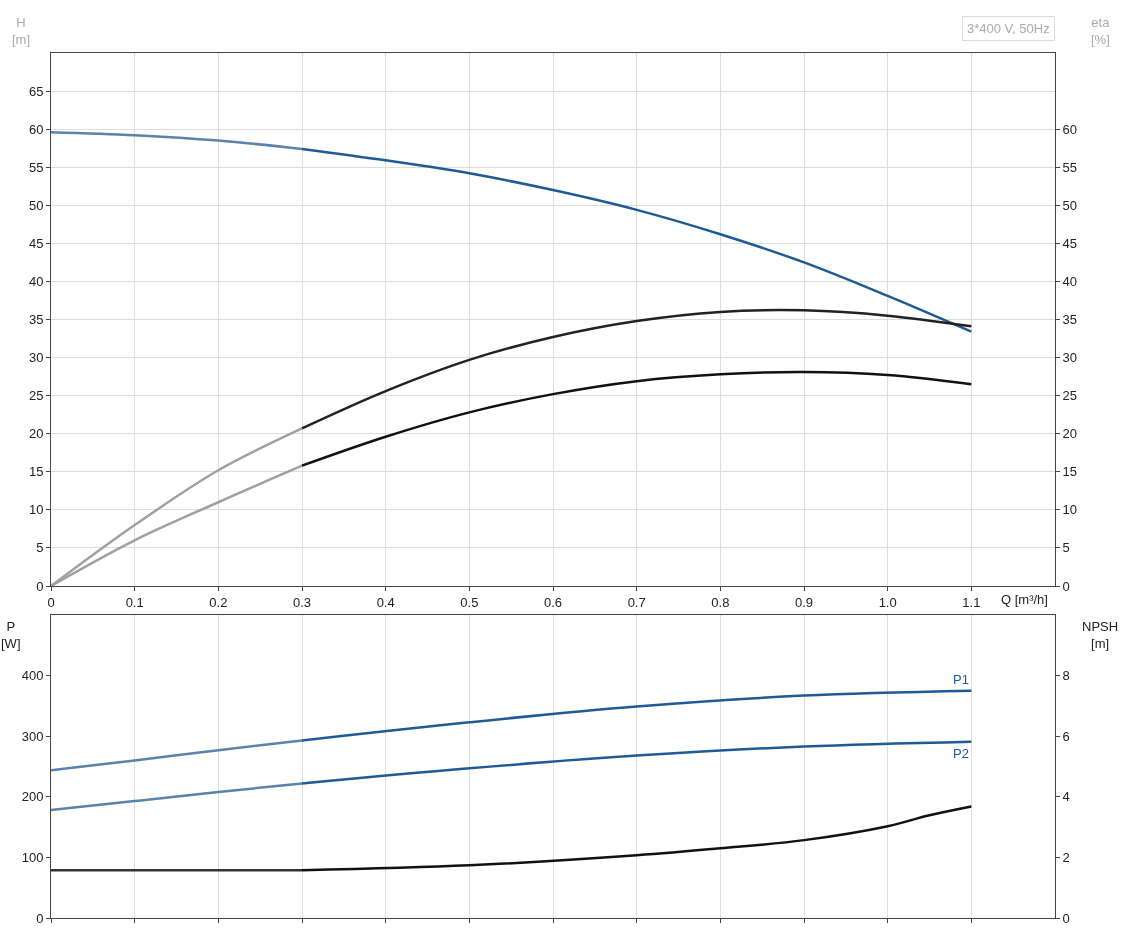 The height and width of the screenshot is (939, 1127). What do you see at coordinates (36, 91) in the screenshot?
I see `y-tick-label: 65` at bounding box center [36, 91].